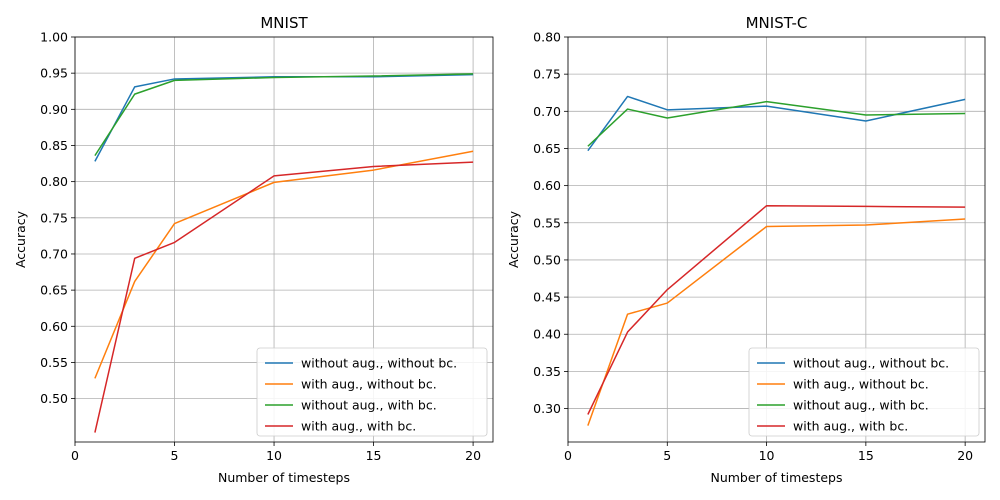 This screenshot has height=500, width=1000. What do you see at coordinates (284, 23) in the screenshot?
I see `chart-title: MNIST` at bounding box center [284, 23].